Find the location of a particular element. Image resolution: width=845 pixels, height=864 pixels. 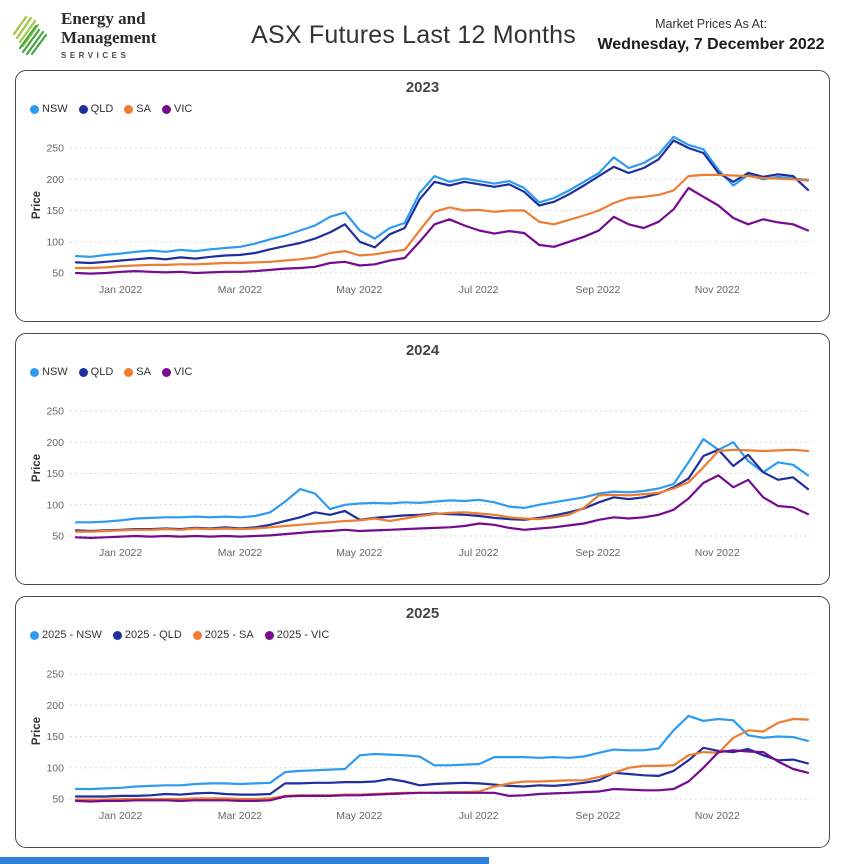

series-line-sa is located at coordinates (442, 490).